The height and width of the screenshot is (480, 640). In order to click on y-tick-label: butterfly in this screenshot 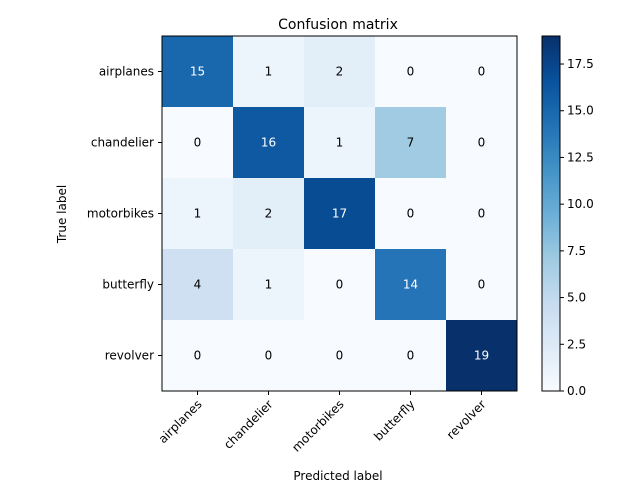, I will do `click(128, 285)`.